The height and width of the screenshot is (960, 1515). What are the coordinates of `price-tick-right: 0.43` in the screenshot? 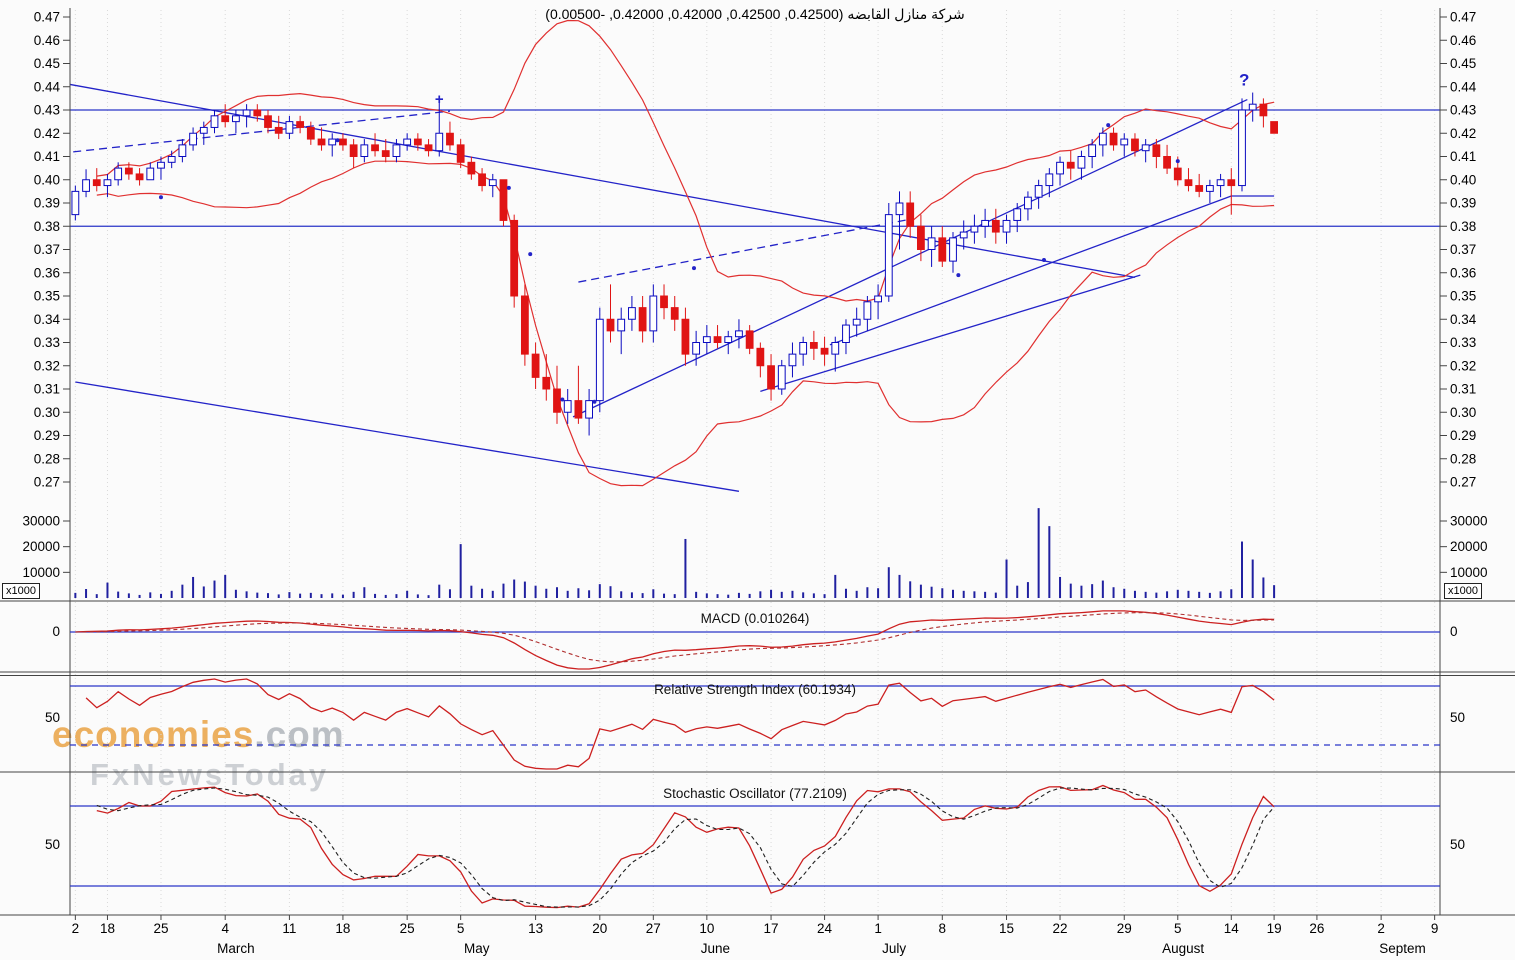 It's located at (1463, 110).